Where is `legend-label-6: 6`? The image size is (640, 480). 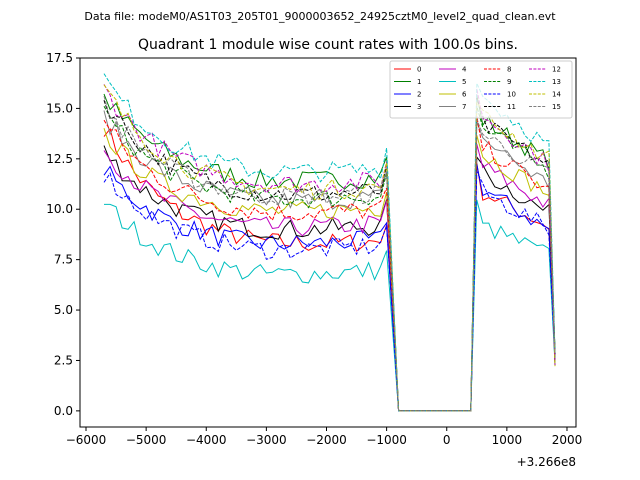 legend-label-6: 6 is located at coordinates (464, 95).